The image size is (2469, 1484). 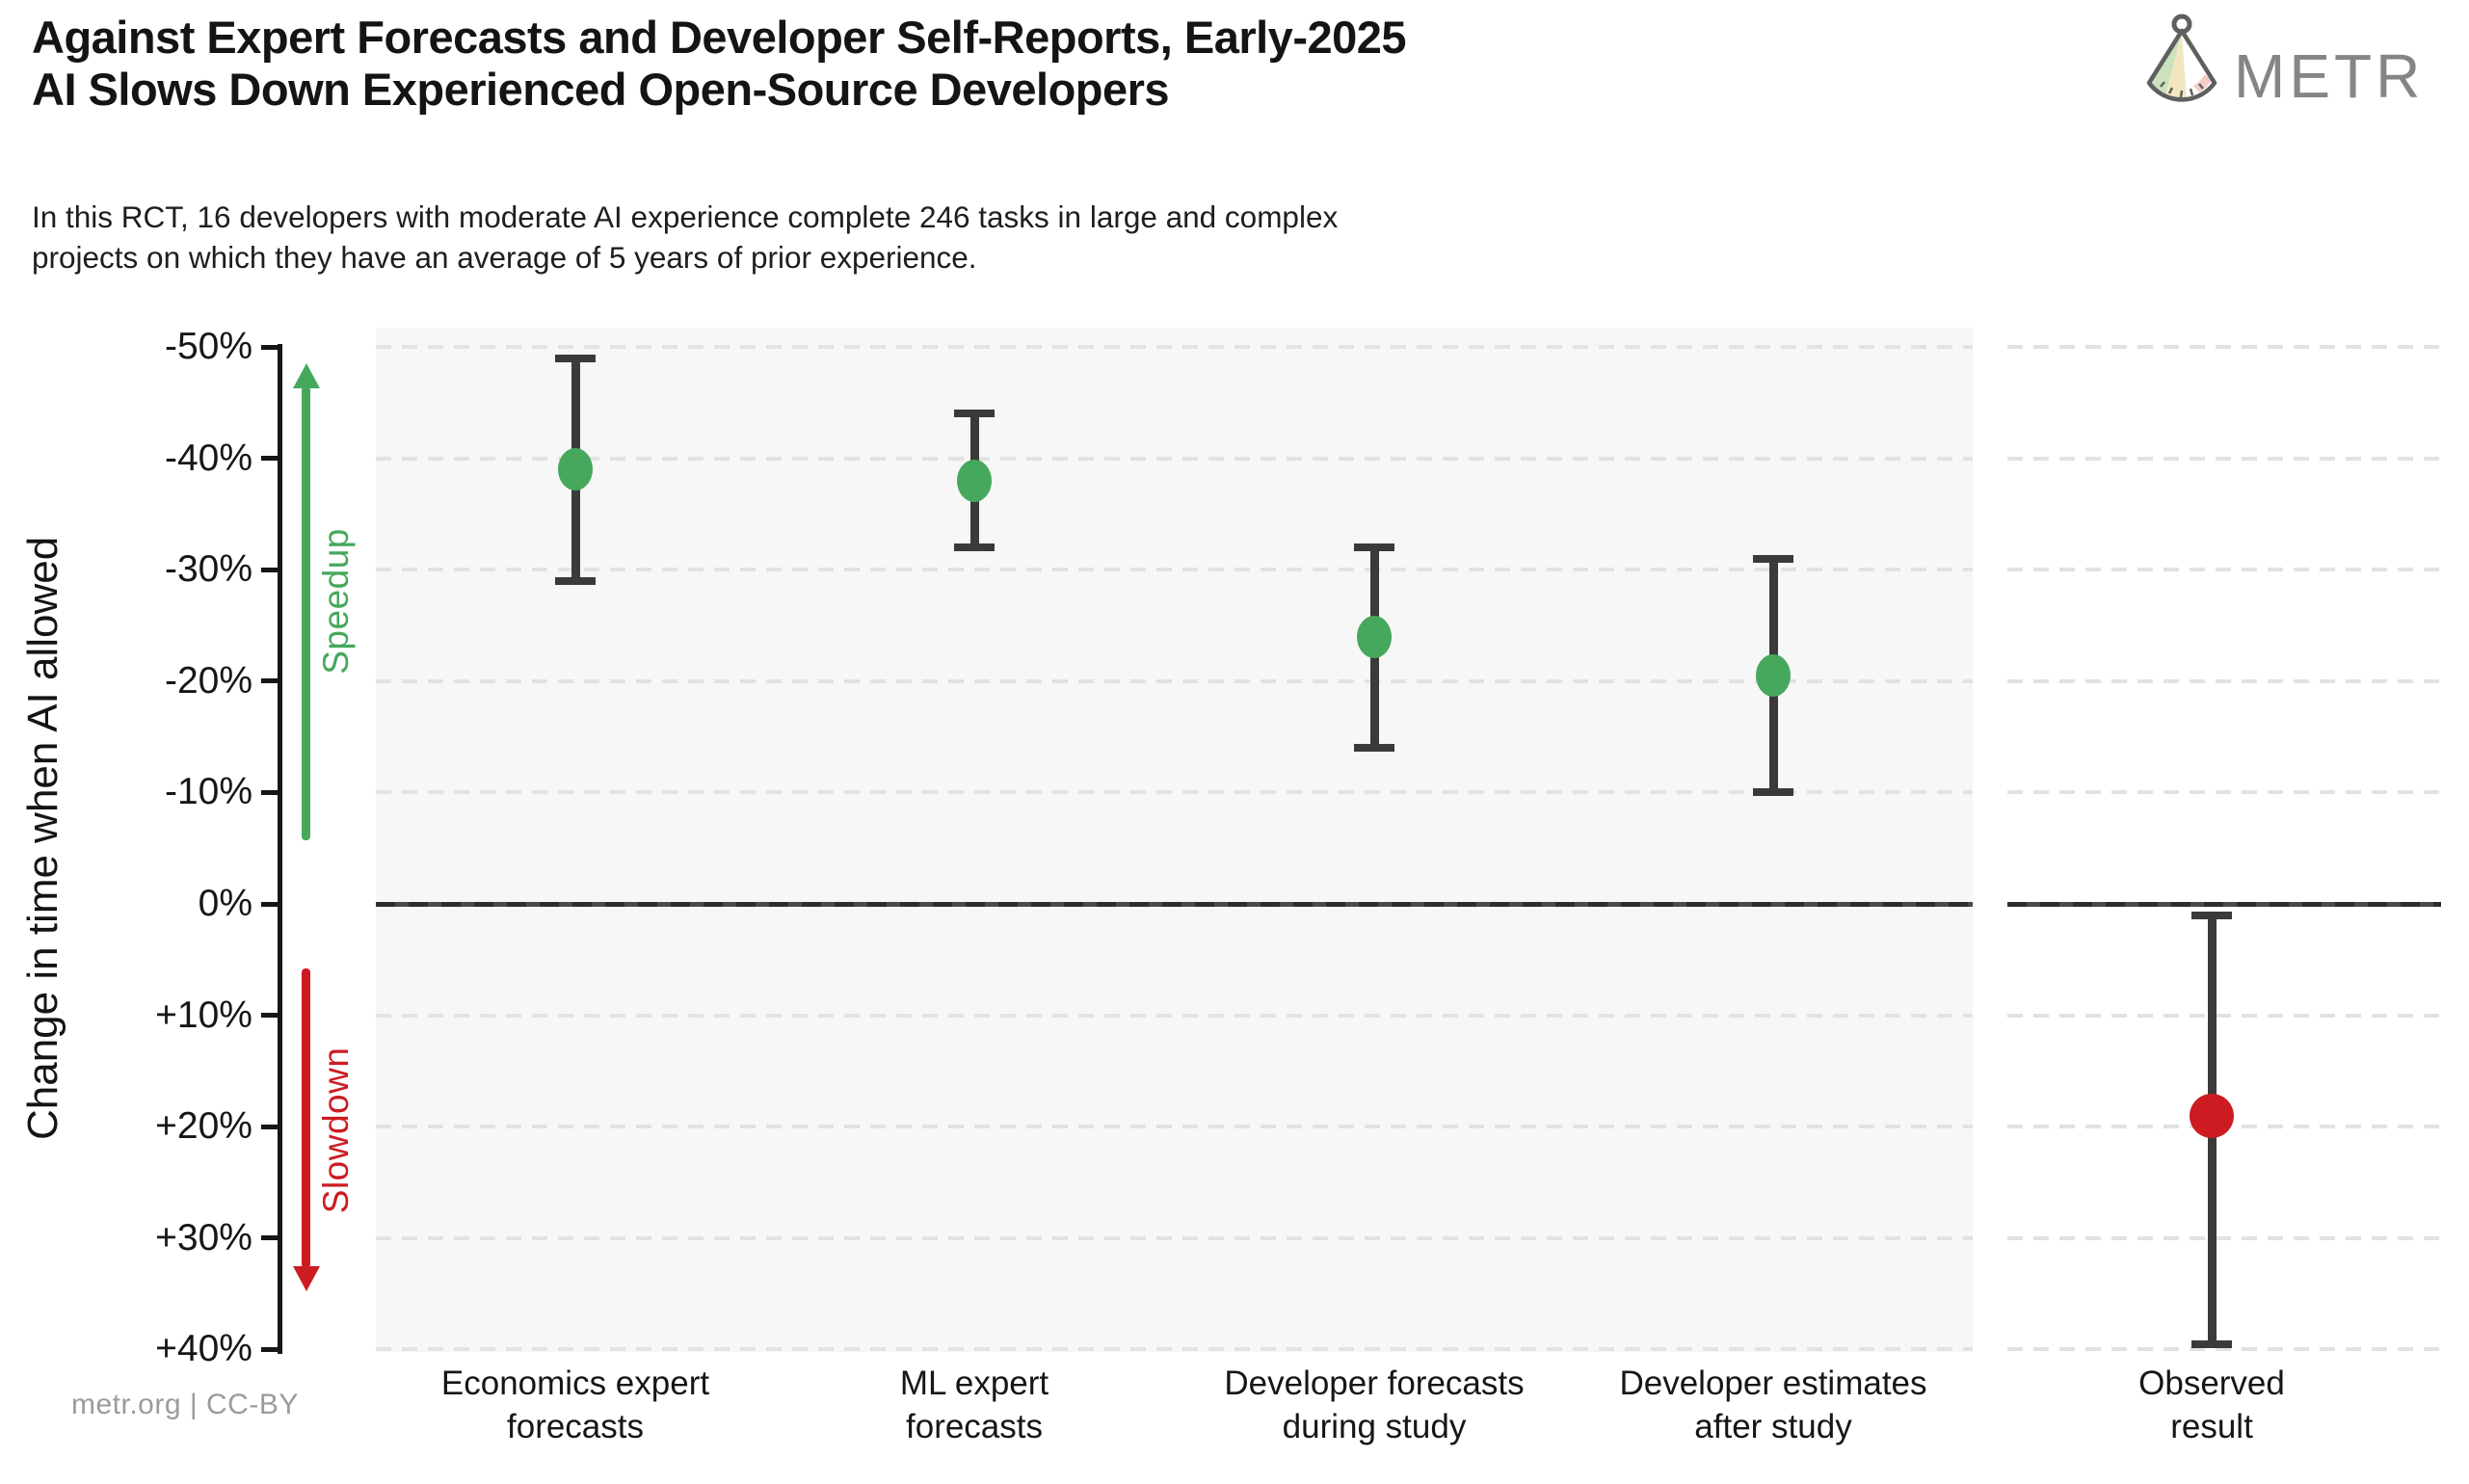 I want to click on y-tick-label--50: -50%, so click(x=208, y=346).